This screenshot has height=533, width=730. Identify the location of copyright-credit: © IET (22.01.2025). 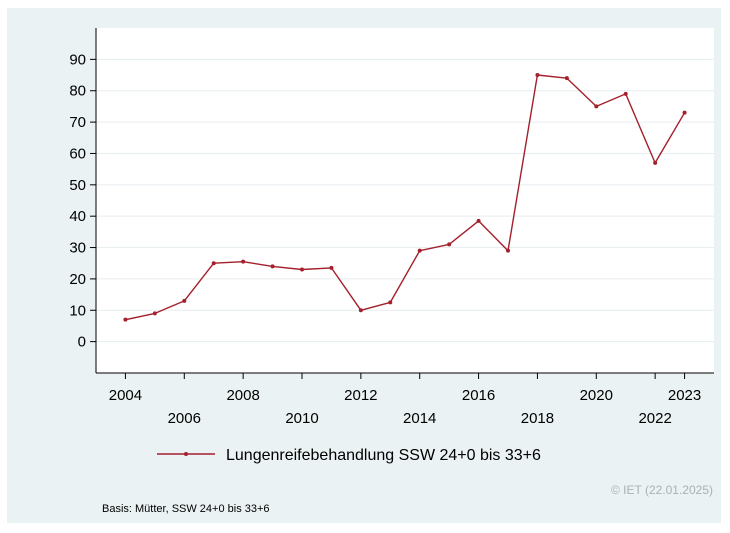
(661, 490).